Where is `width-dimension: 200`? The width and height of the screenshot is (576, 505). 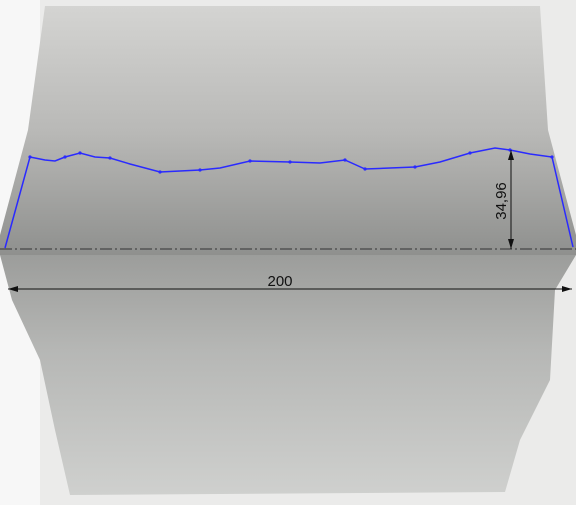 width-dimension: 200 is located at coordinates (279, 281).